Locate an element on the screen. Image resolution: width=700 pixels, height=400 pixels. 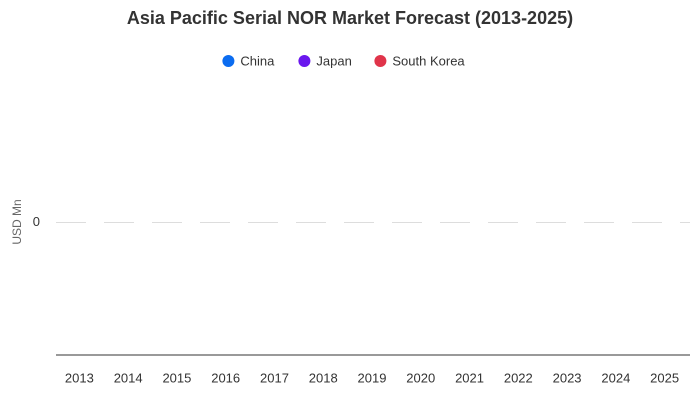
x-tick-label: 2018 is located at coordinates (323, 377).